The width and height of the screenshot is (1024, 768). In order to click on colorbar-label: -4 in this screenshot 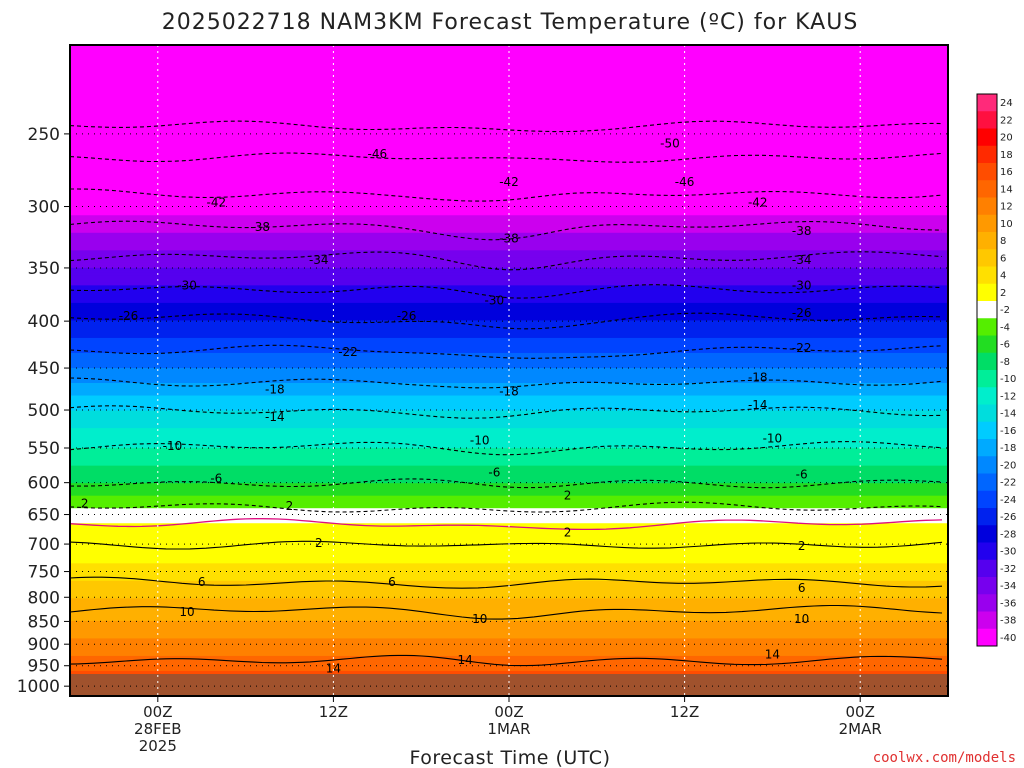, I will do `click(1005, 327)`.